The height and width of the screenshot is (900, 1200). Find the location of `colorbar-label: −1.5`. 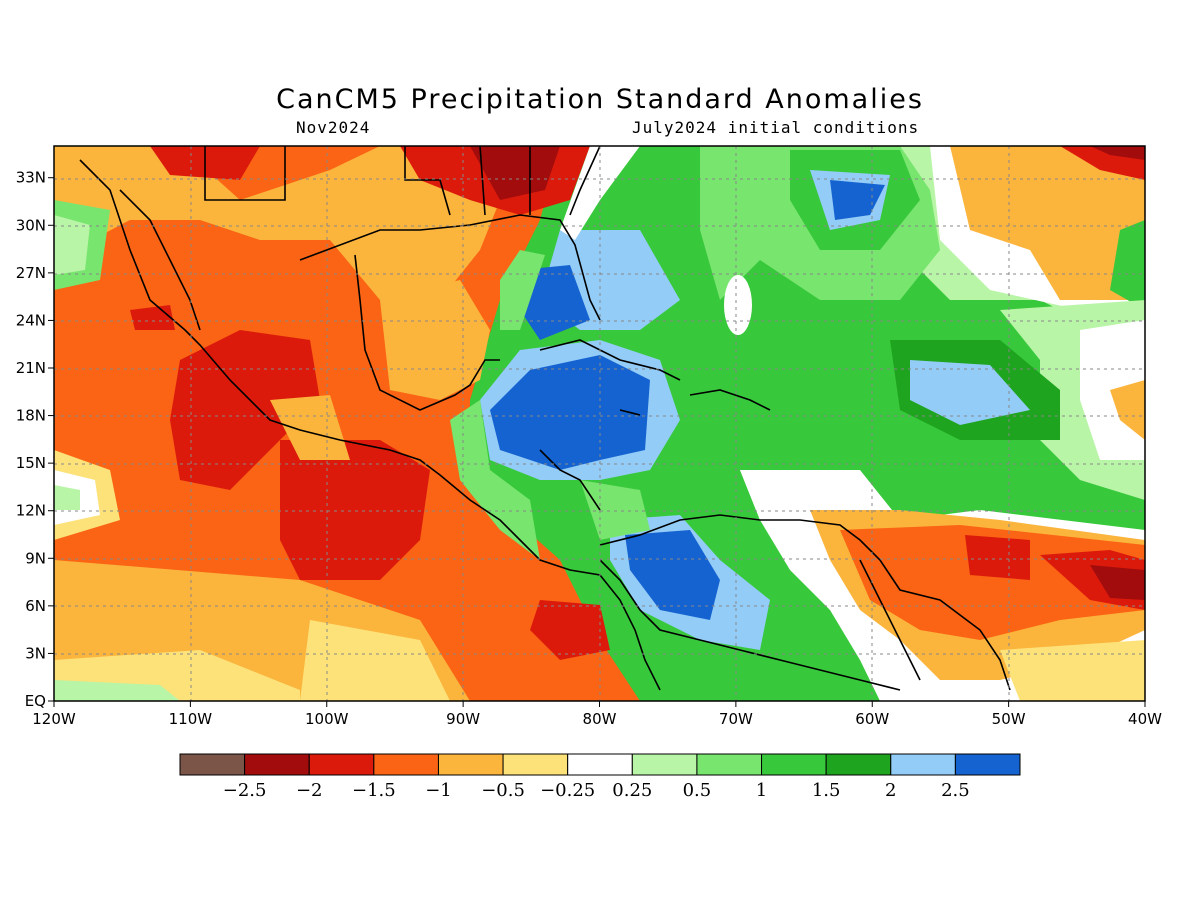

colorbar-label: −1.5 is located at coordinates (374, 790).